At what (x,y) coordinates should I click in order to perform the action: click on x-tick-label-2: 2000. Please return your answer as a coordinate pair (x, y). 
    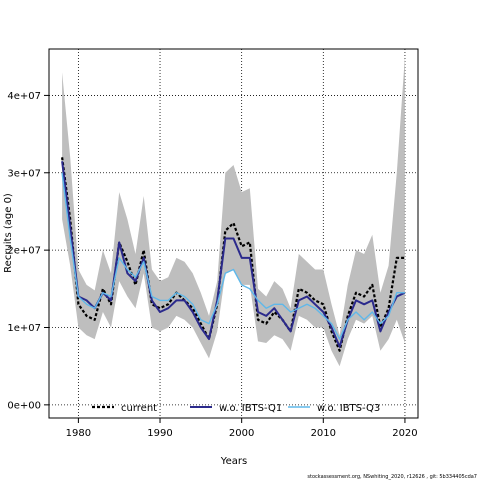
    Looking at the image, I should click on (241, 433).